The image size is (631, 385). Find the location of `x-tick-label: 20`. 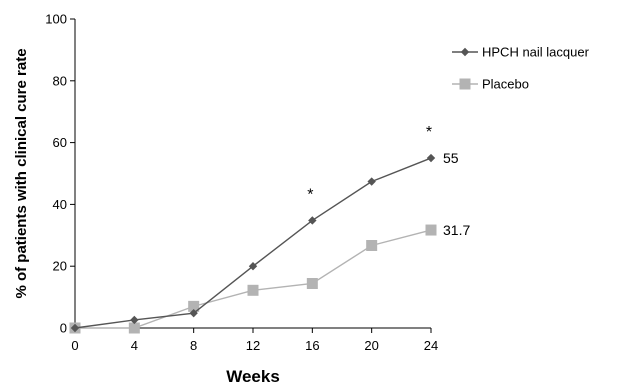

x-tick-label: 20 is located at coordinates (371, 345).